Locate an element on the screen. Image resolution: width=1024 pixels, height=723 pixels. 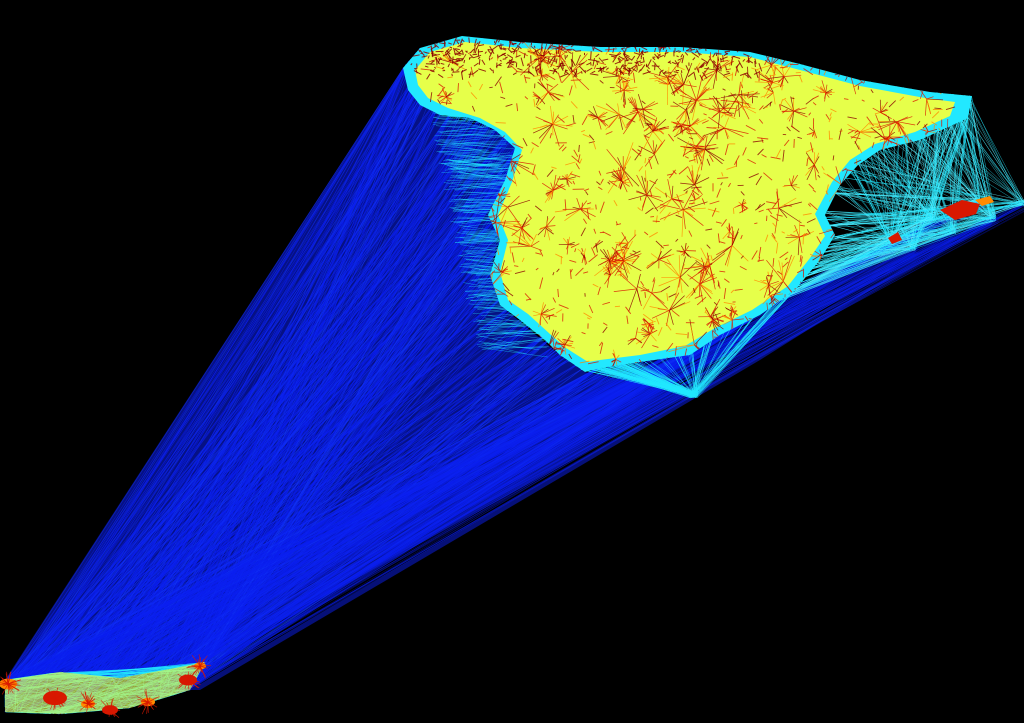
balearic-islands-region is located at coordinates (941, 220).